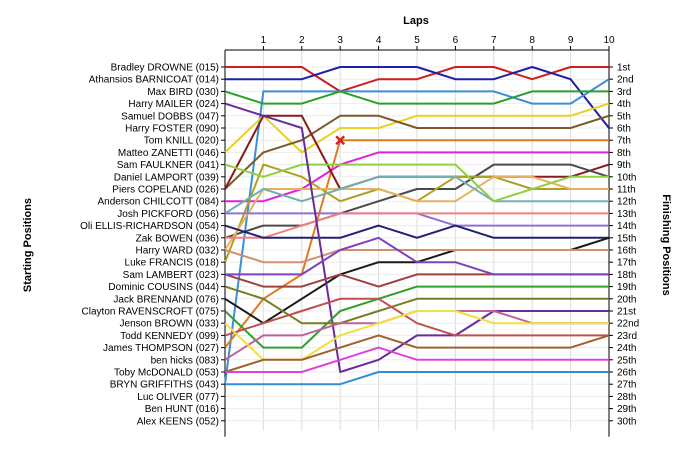 The image size is (700, 450). I want to click on finishing-position-label: 12th, so click(626, 202).